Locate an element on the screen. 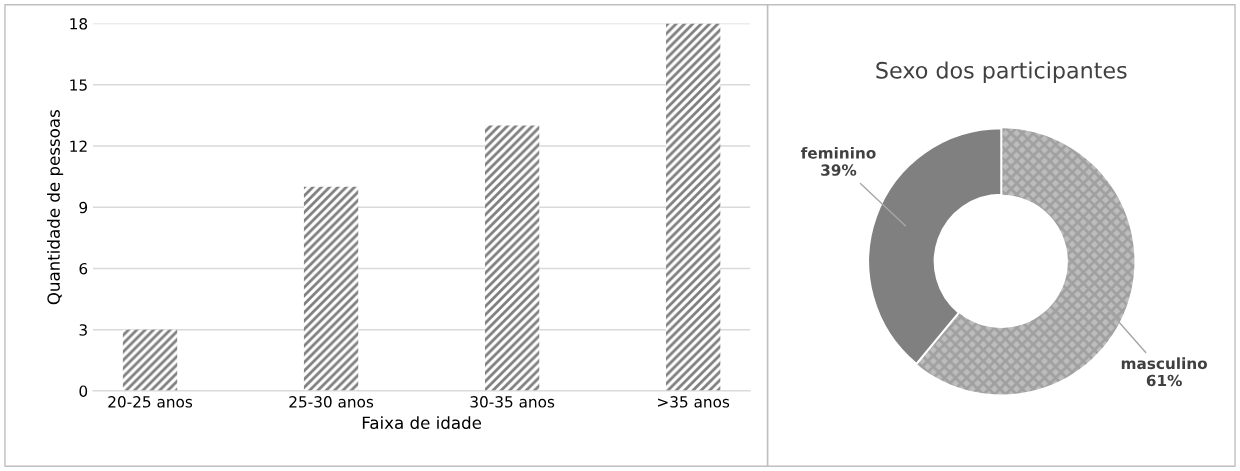 The height and width of the screenshot is (471, 1240). data-label: 61% is located at coordinates (1164, 380).